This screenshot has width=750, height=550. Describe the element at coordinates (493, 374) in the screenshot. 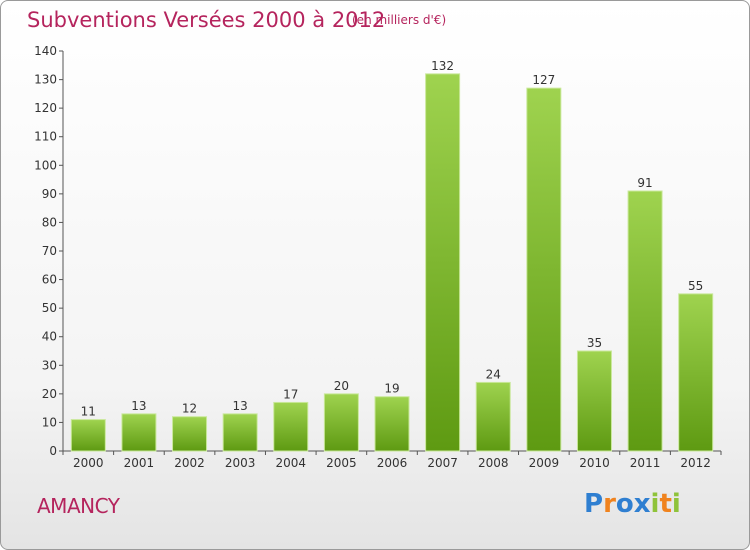

I see `data-label: 24` at that location.